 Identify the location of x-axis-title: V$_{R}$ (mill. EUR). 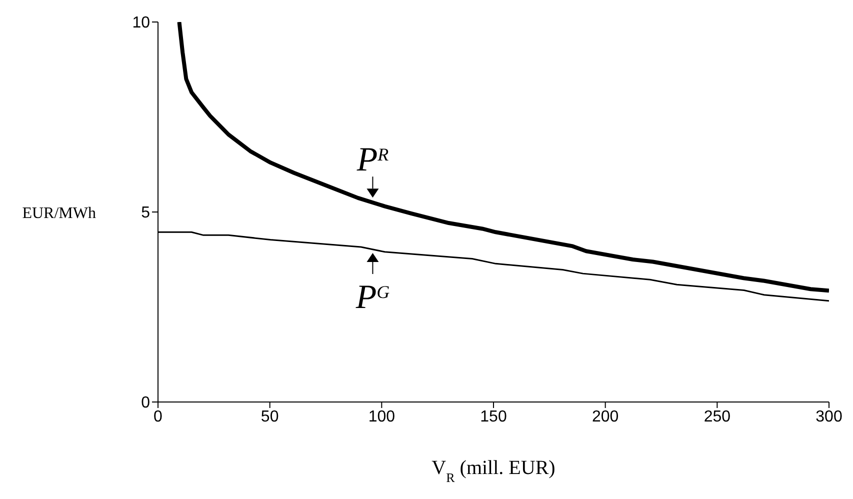
(494, 470).